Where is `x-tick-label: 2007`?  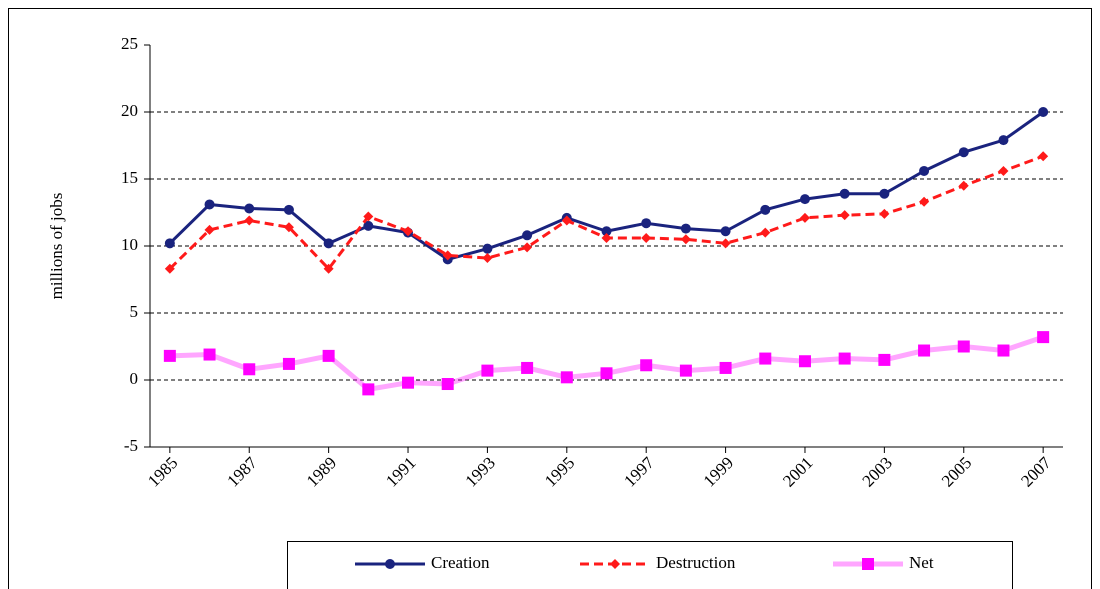
x-tick-label: 2007 is located at coordinates (1036, 472).